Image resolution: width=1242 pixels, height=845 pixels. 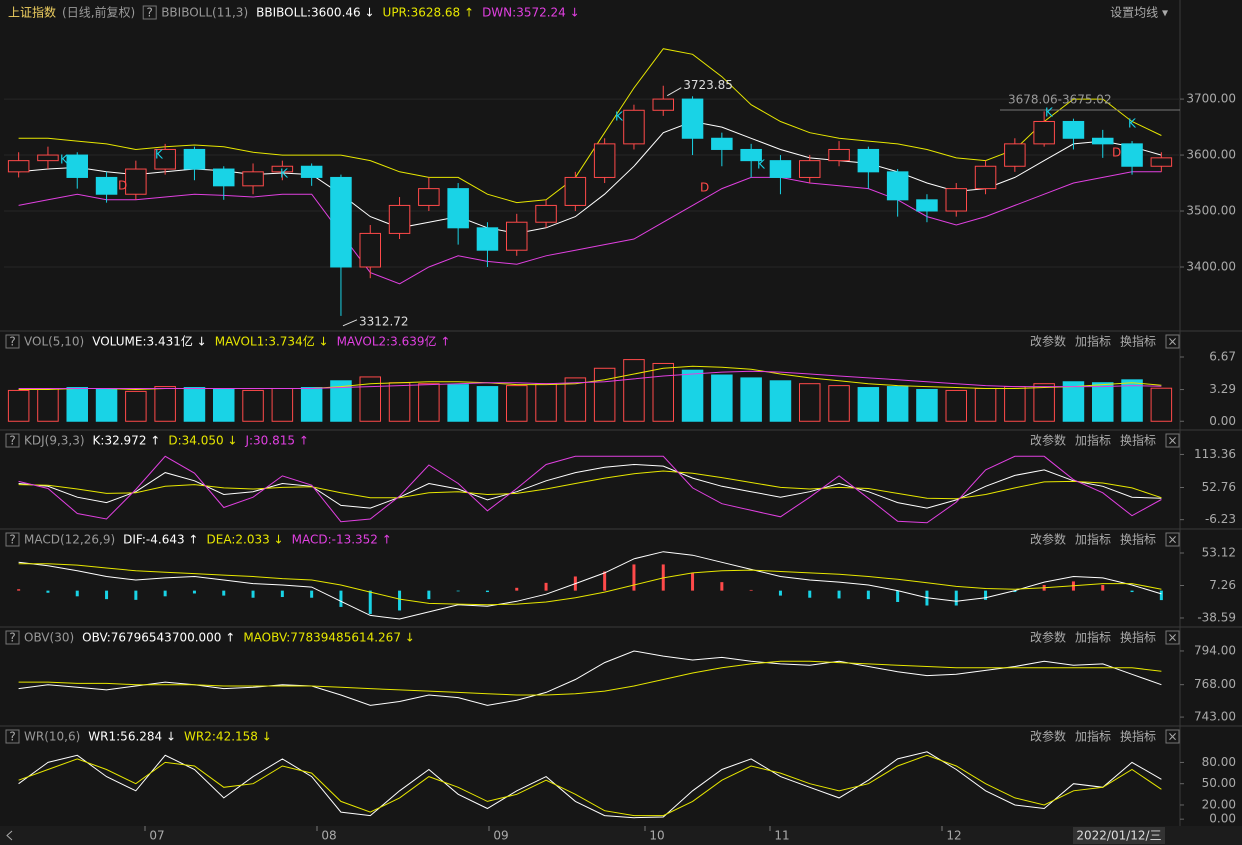 I want to click on y-tick-label: 113.36, so click(x=1215, y=454).